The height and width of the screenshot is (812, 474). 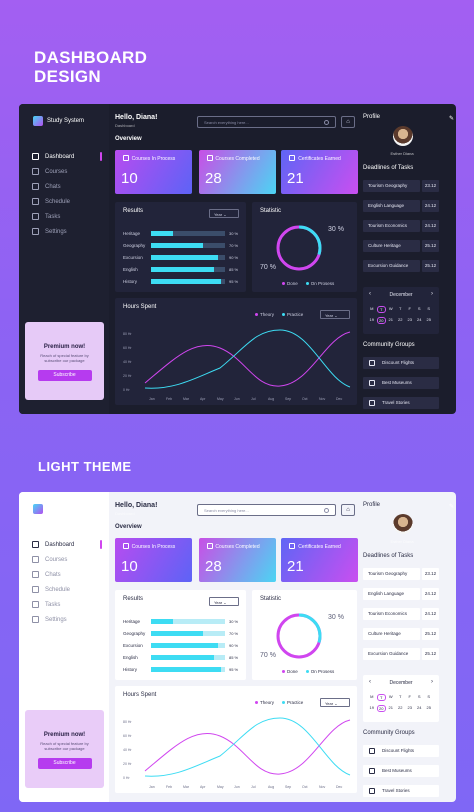 I want to click on y-tick: 80 Hr, so click(x=127, y=722).